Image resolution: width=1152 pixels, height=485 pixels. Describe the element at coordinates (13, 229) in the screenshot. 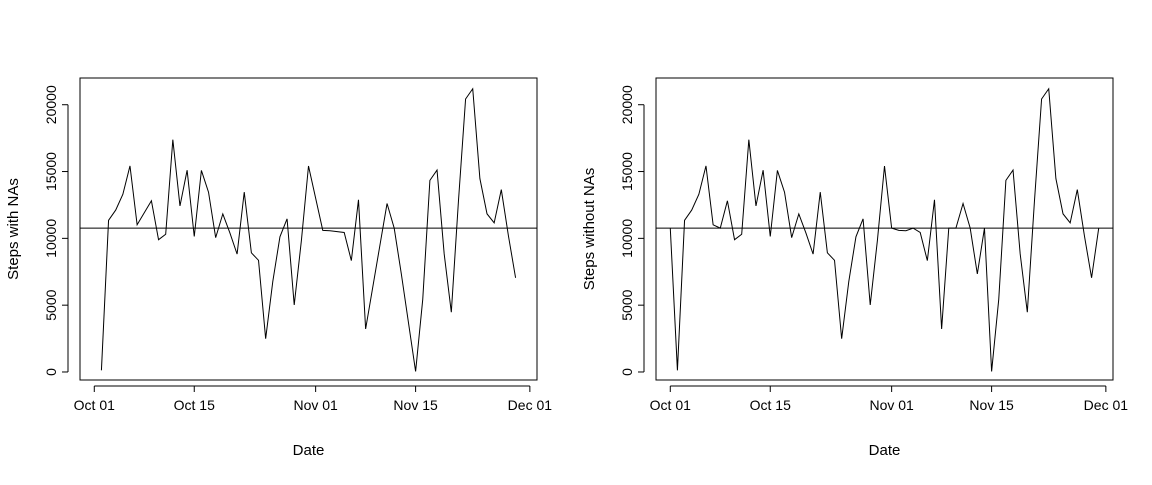

I see `y-axis-title: Steps with NAs` at that location.